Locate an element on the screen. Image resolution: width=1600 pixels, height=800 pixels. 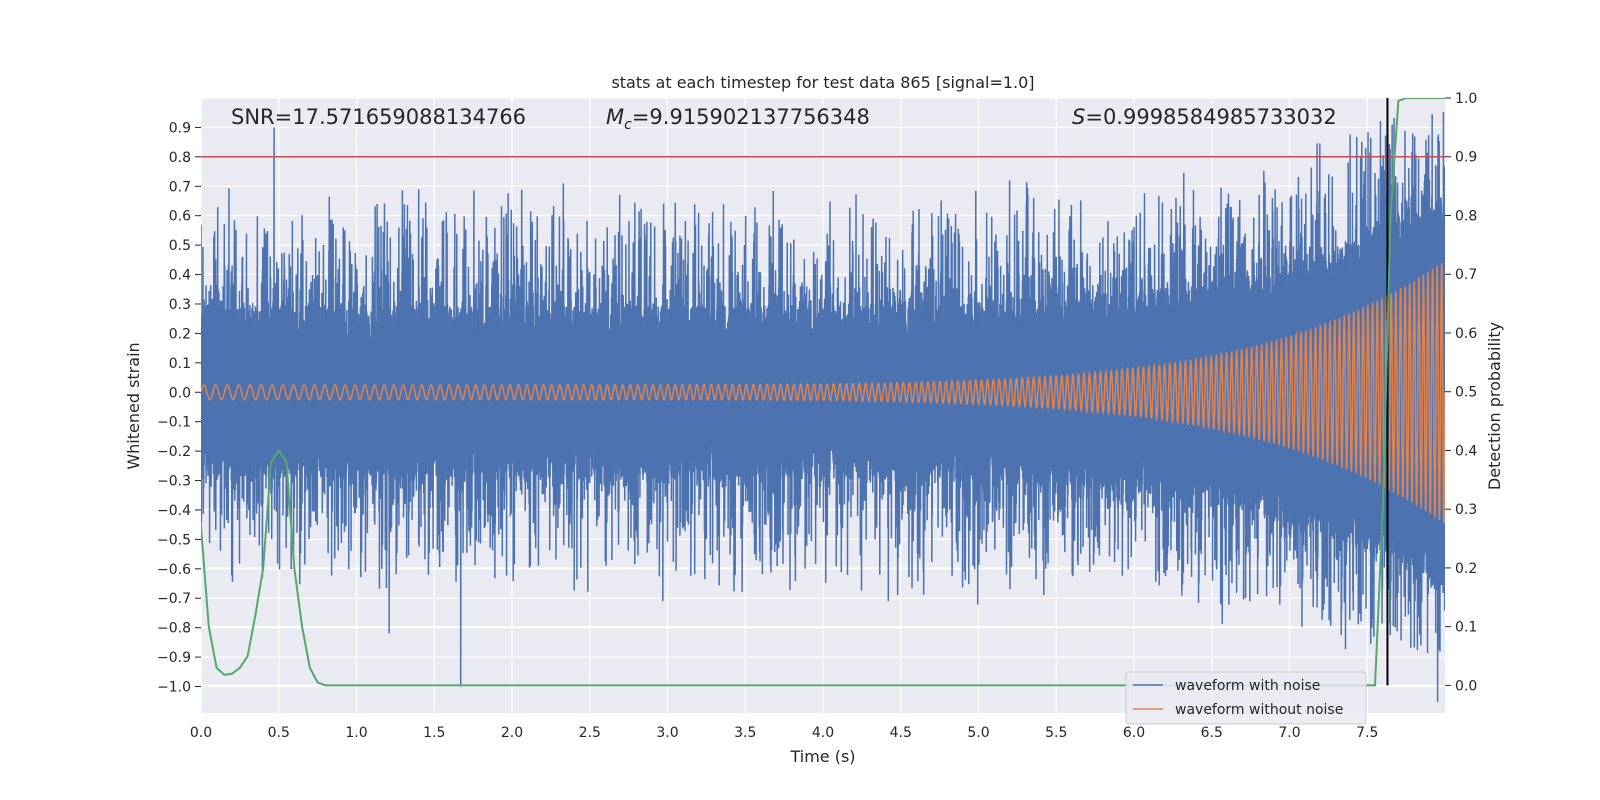
legend-label-noise: waveform with noise is located at coordinates (1247, 686).